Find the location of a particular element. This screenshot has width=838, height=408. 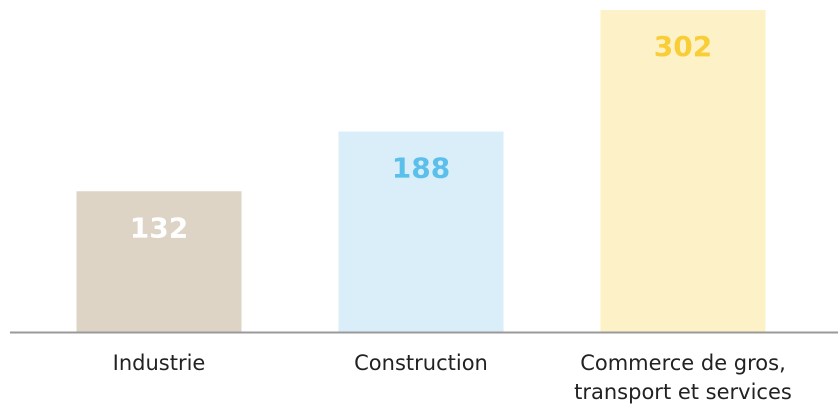

category-label-line: Industrie is located at coordinates (159, 363).